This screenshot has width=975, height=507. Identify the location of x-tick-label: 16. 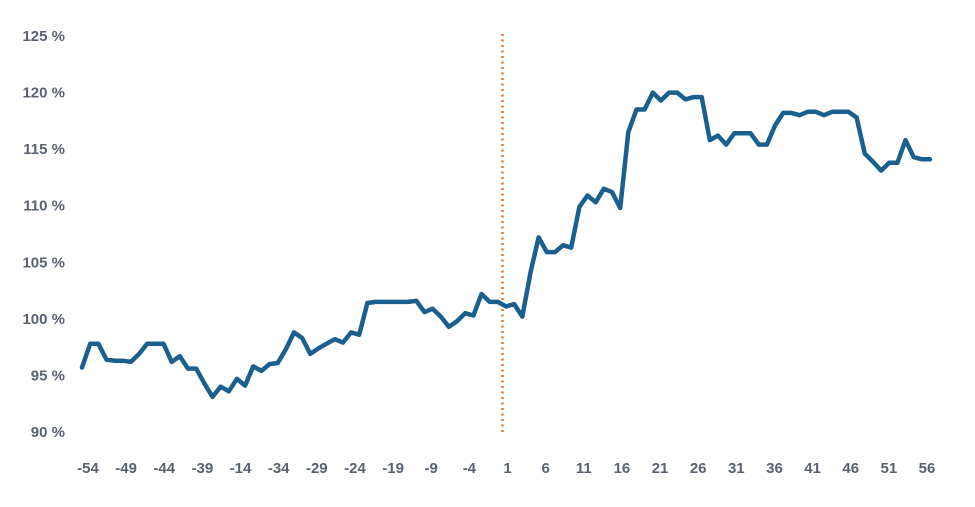
(622, 468).